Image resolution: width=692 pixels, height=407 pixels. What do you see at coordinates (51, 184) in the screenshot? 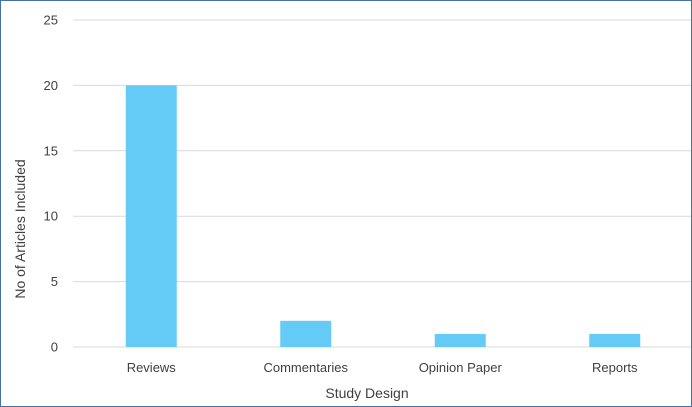
I see `y-tick-labels: 0 5 10 15 20 25` at bounding box center [51, 184].